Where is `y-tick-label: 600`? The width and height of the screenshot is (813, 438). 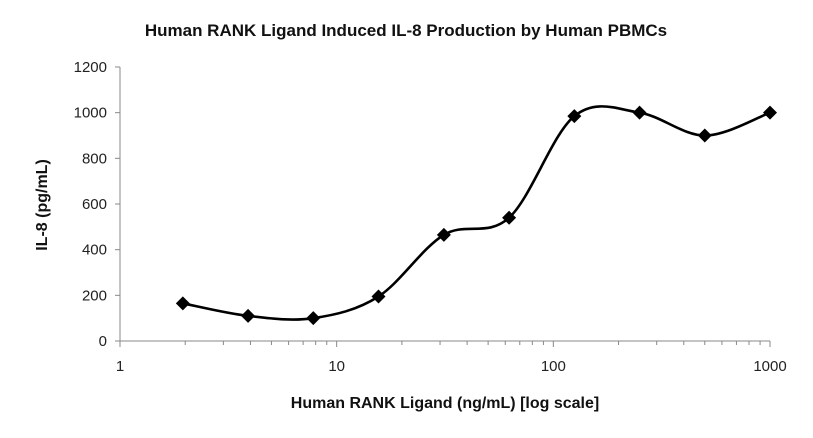
y-tick-label: 600 is located at coordinates (94, 204).